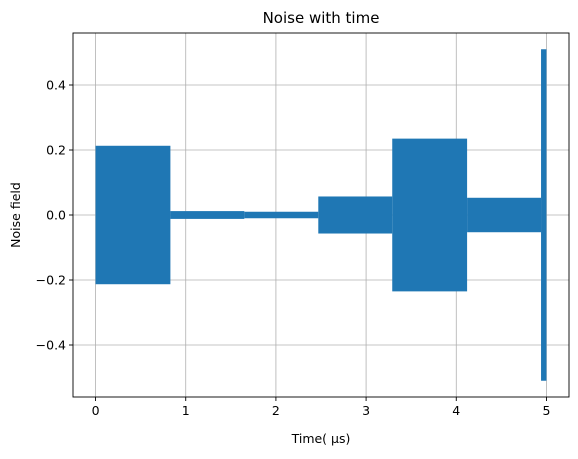 The width and height of the screenshot is (578, 459). What do you see at coordinates (366, 410) in the screenshot?
I see `x-tick-label-3: 3` at bounding box center [366, 410].